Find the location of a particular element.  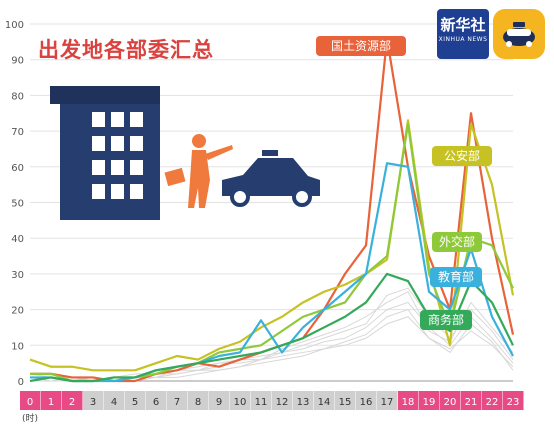

xinhua-logo: 新华社 XINHUA NEWS is located at coordinates (463, 34).